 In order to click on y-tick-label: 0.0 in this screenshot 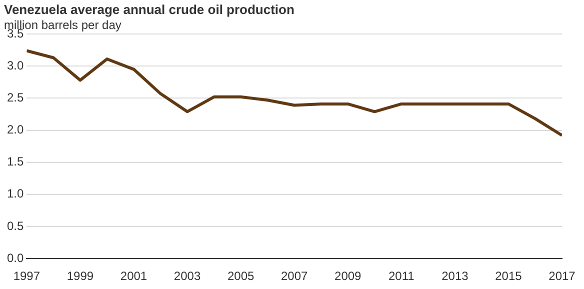, I will do `click(15, 257)`.